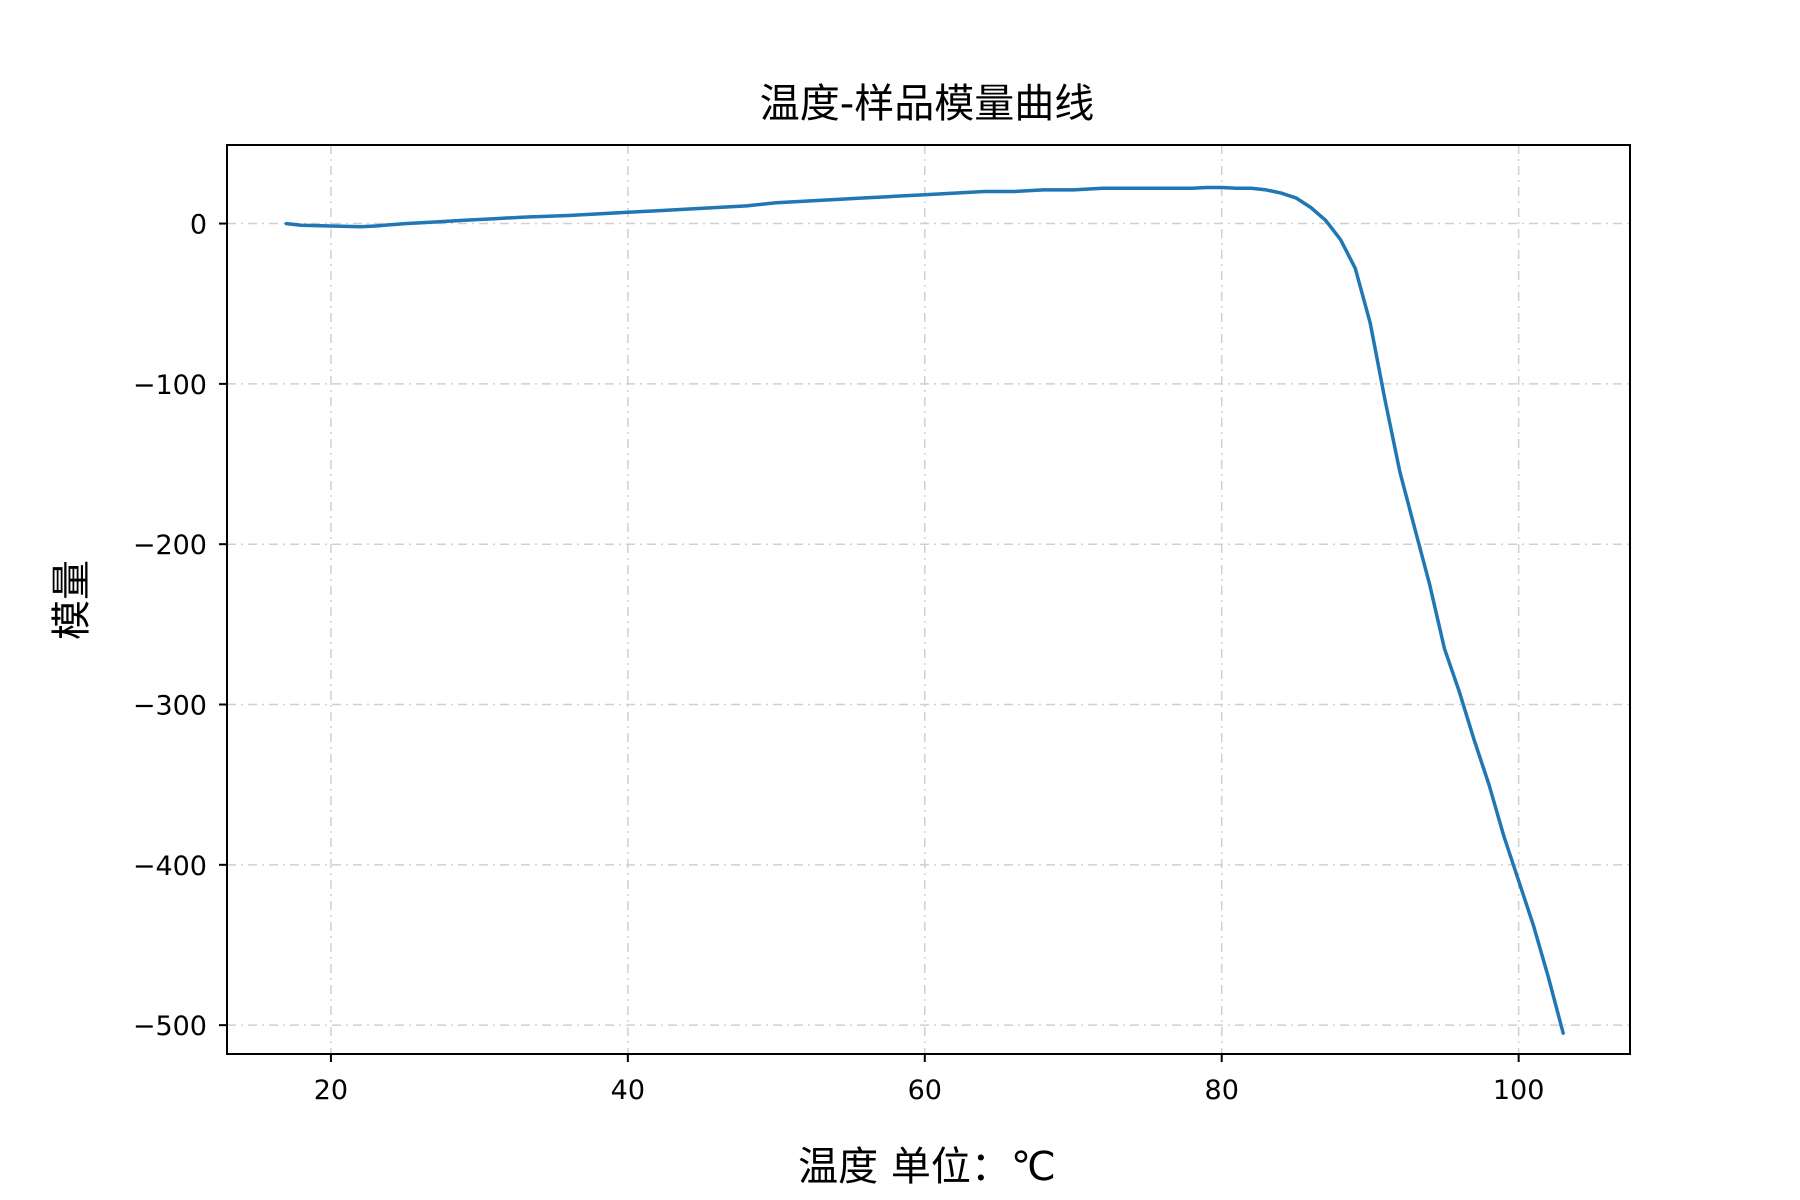 The height and width of the screenshot is (1200, 1800). I want to click on x-tick-label: 20, so click(331, 1090).